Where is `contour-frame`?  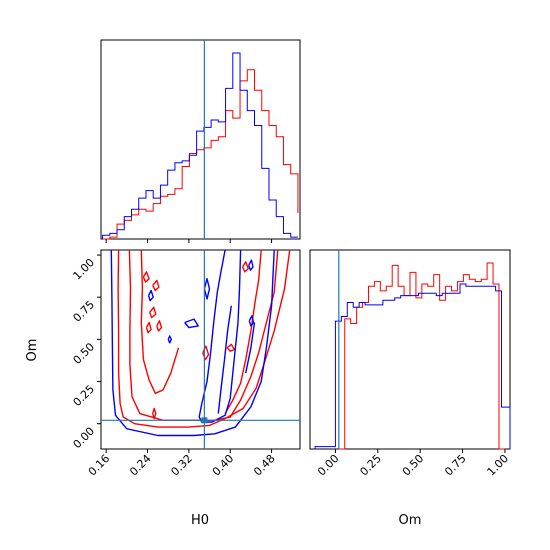 contour-frame is located at coordinates (200, 349).